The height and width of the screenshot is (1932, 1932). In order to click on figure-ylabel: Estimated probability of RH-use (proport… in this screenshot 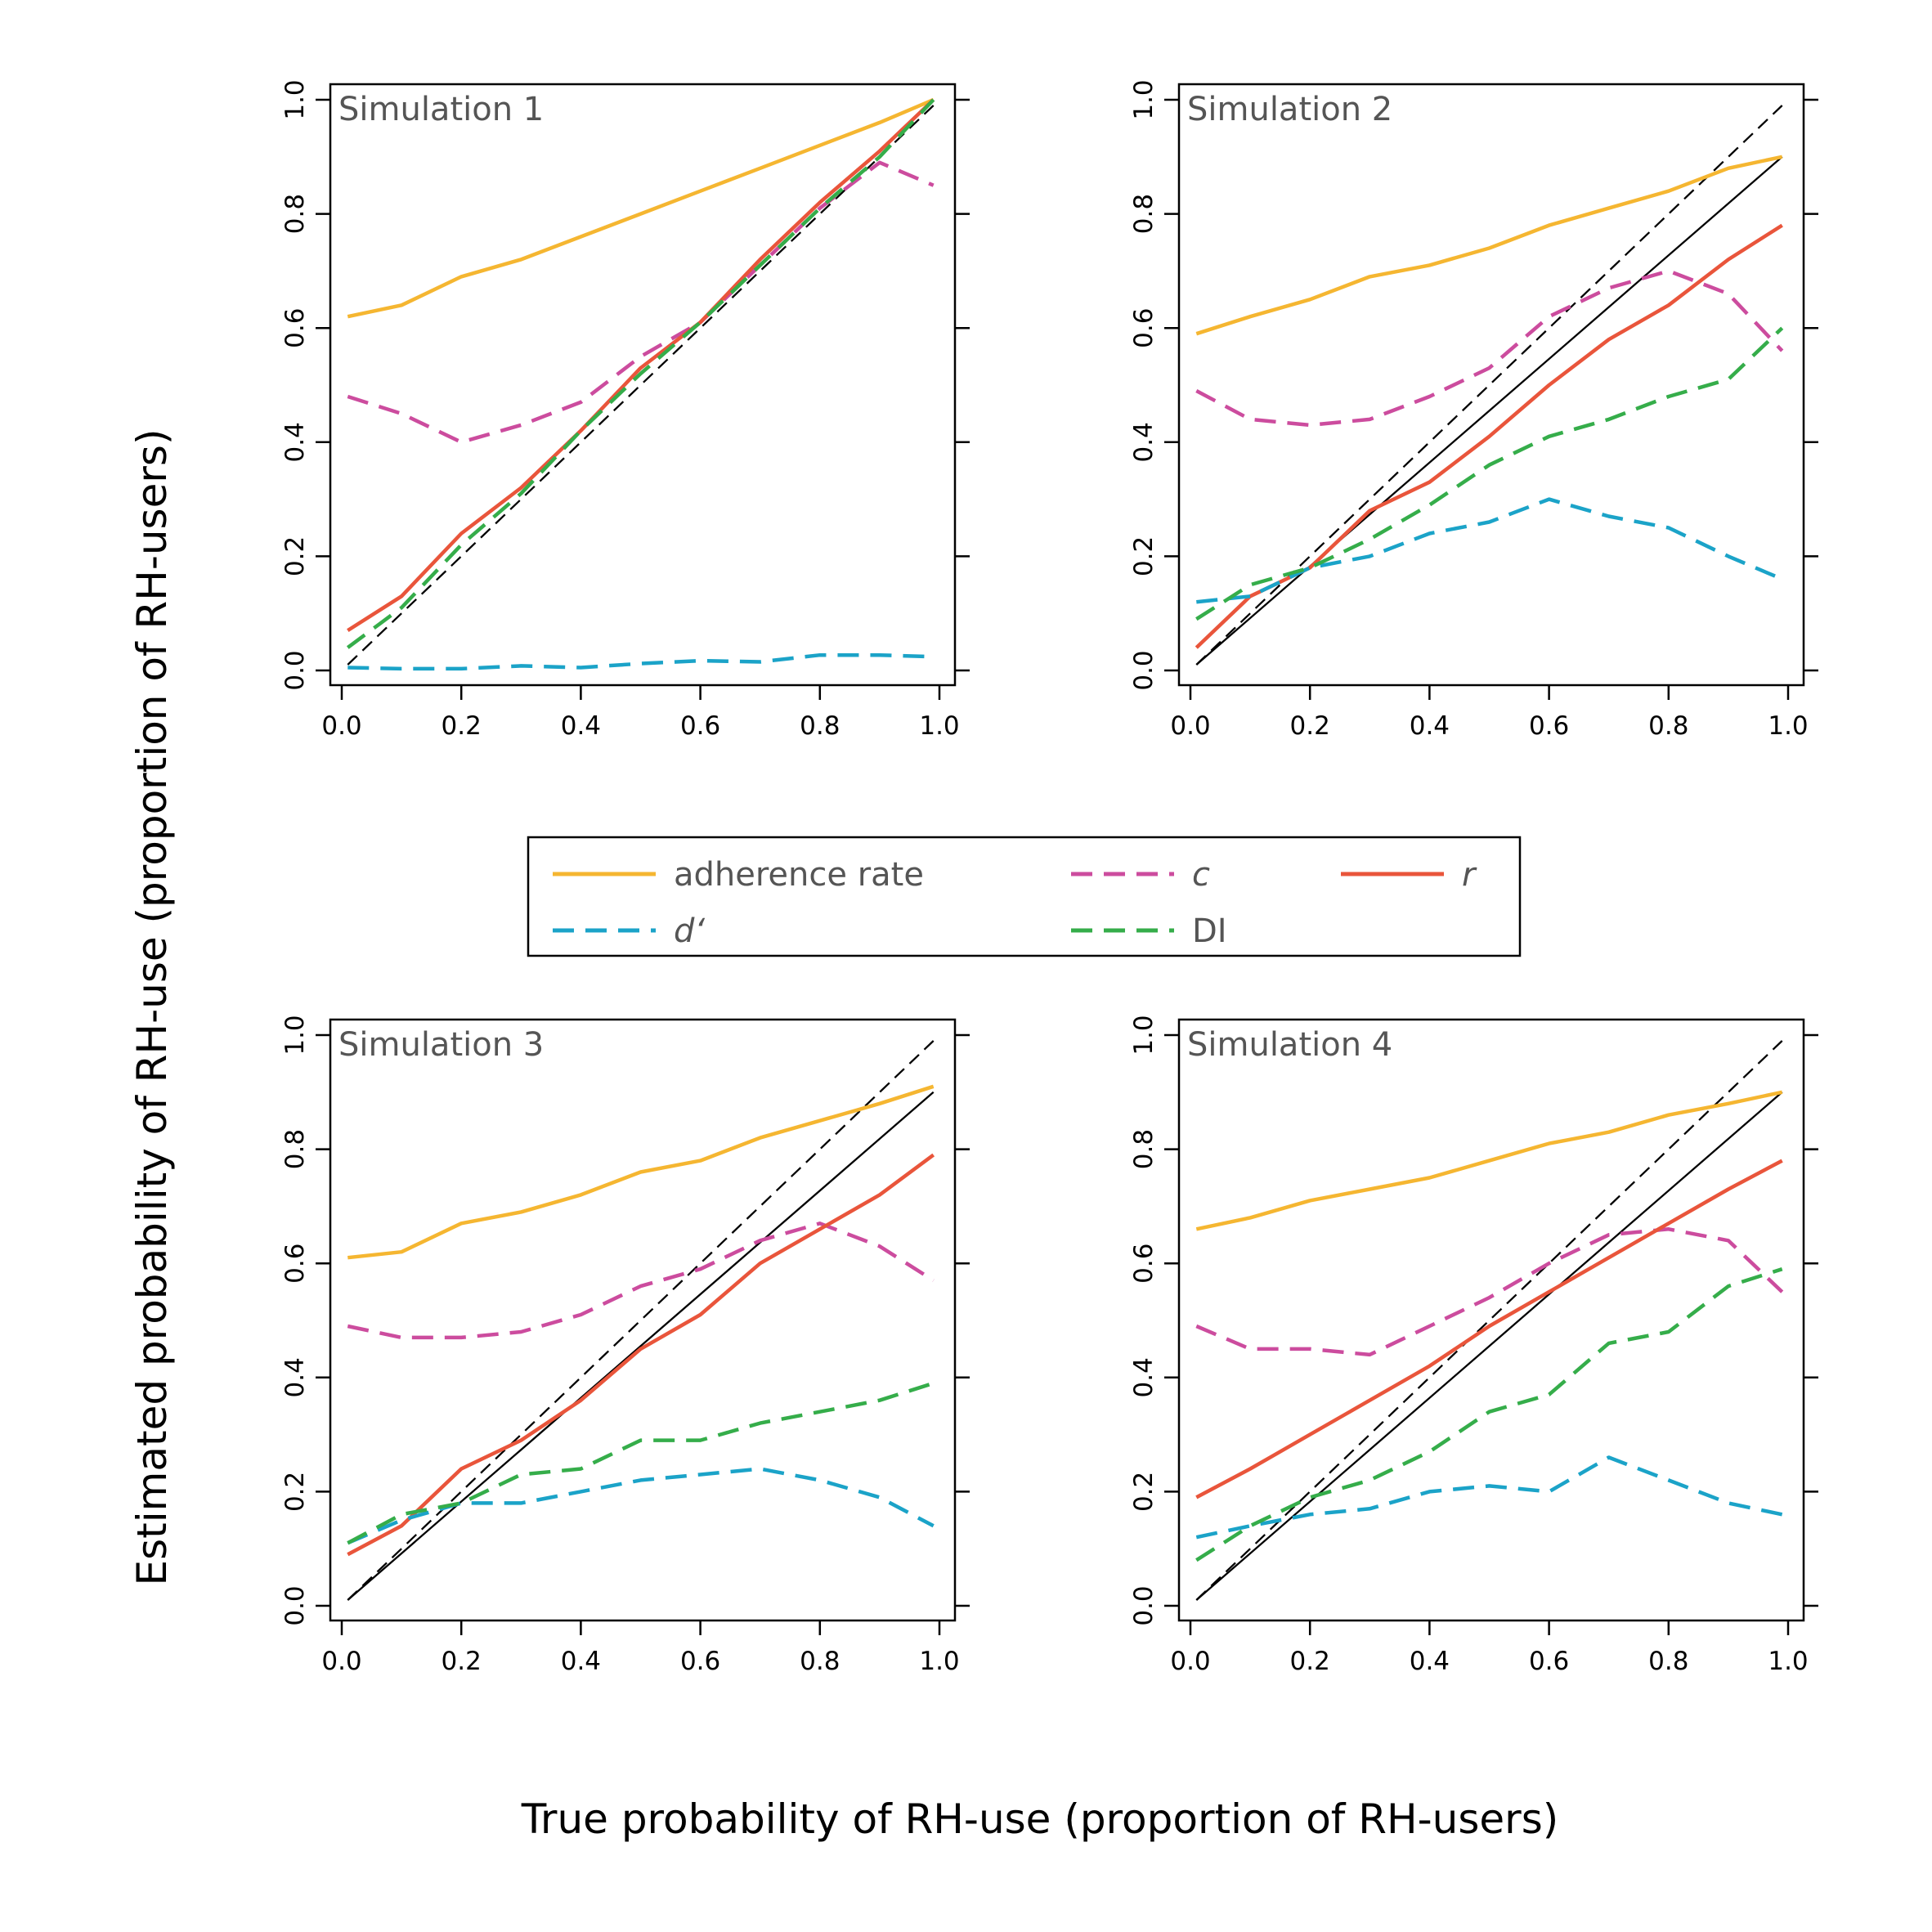, I will do `click(152, 1007)`.